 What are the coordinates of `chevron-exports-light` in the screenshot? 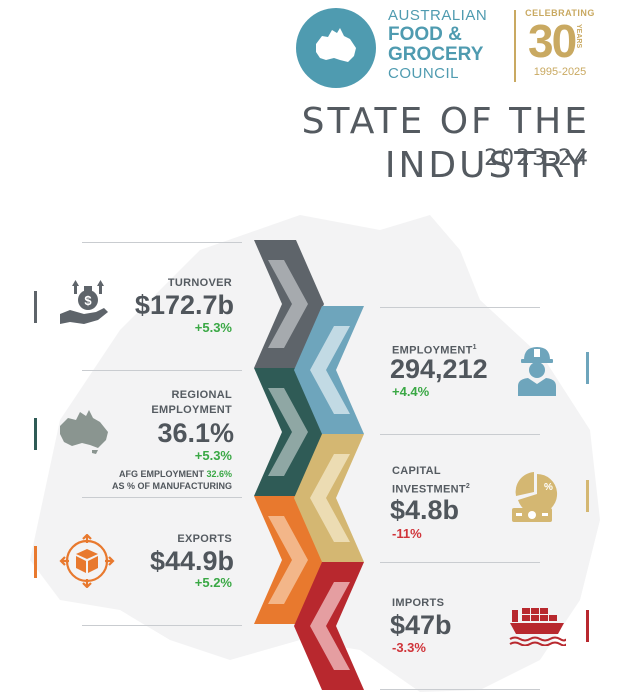 It's located at (288, 560).